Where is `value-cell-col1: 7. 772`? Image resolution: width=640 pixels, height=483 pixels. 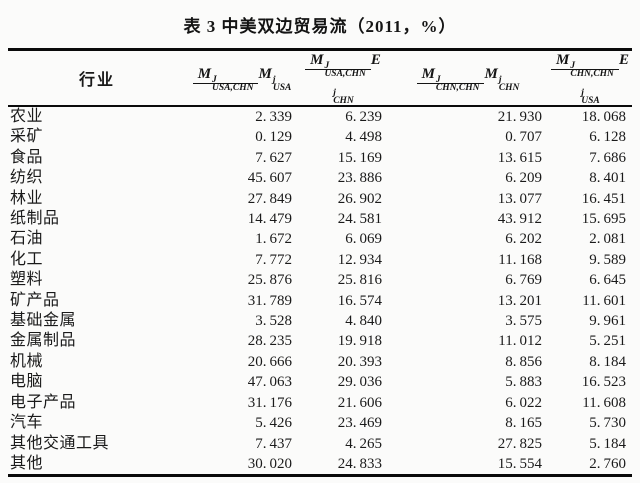
value-cell-col1: 7. 772 is located at coordinates (273, 259).